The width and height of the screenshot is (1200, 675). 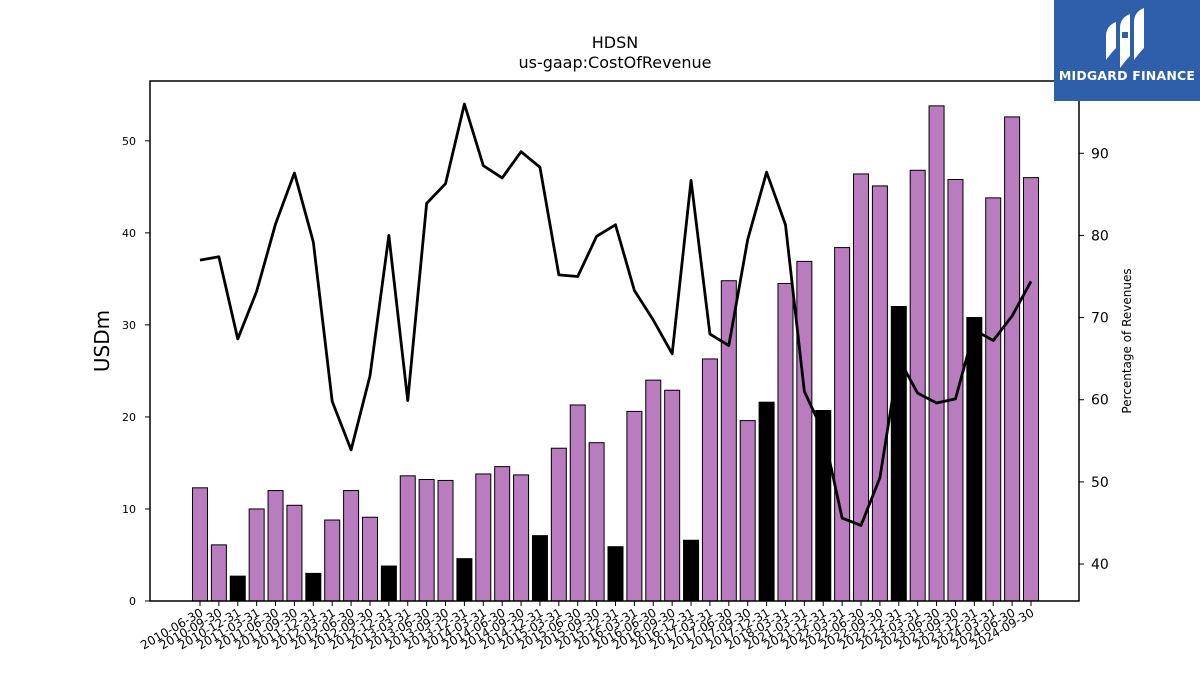 I want to click on y-axis-label: USDm, so click(x=102, y=341).